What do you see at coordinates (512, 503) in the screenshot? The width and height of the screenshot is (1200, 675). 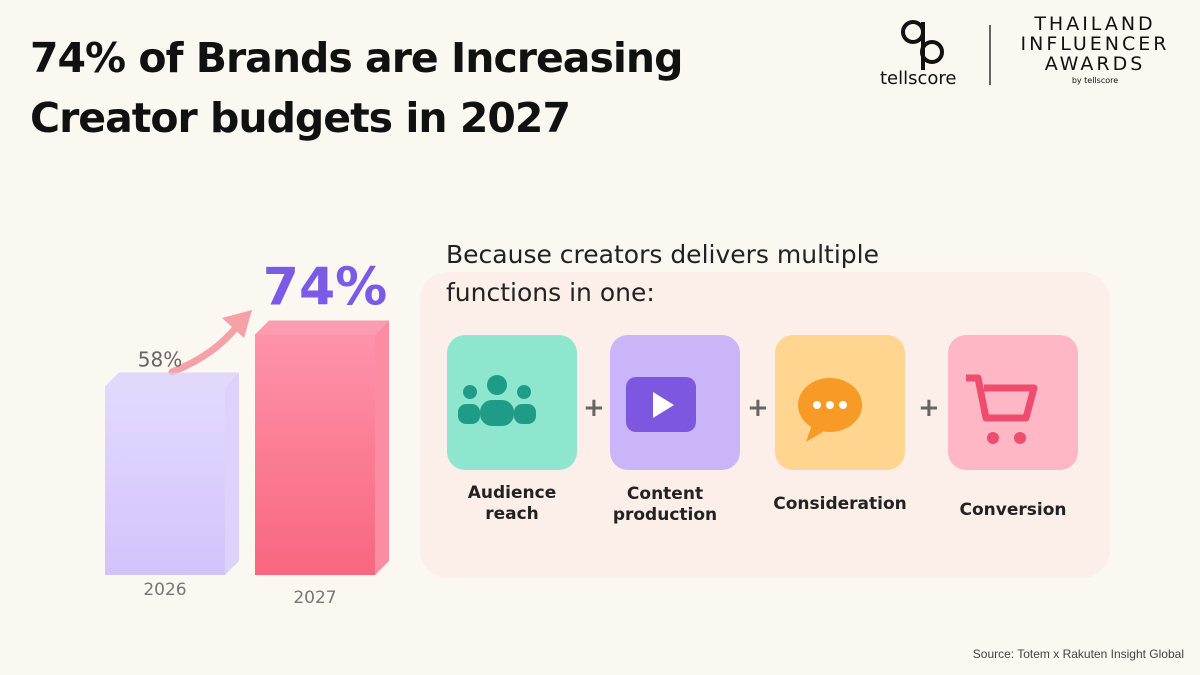 I see `function-label: Audience reach` at bounding box center [512, 503].